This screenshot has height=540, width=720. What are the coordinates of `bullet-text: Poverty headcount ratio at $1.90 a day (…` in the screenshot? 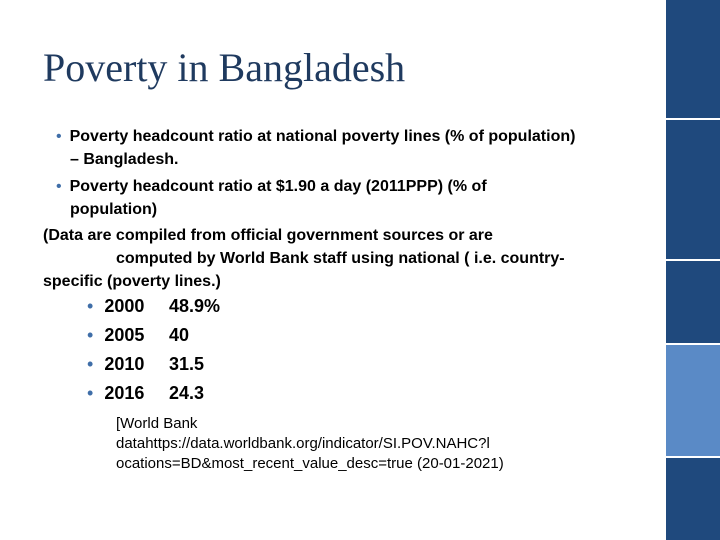 It's located at (278, 186).